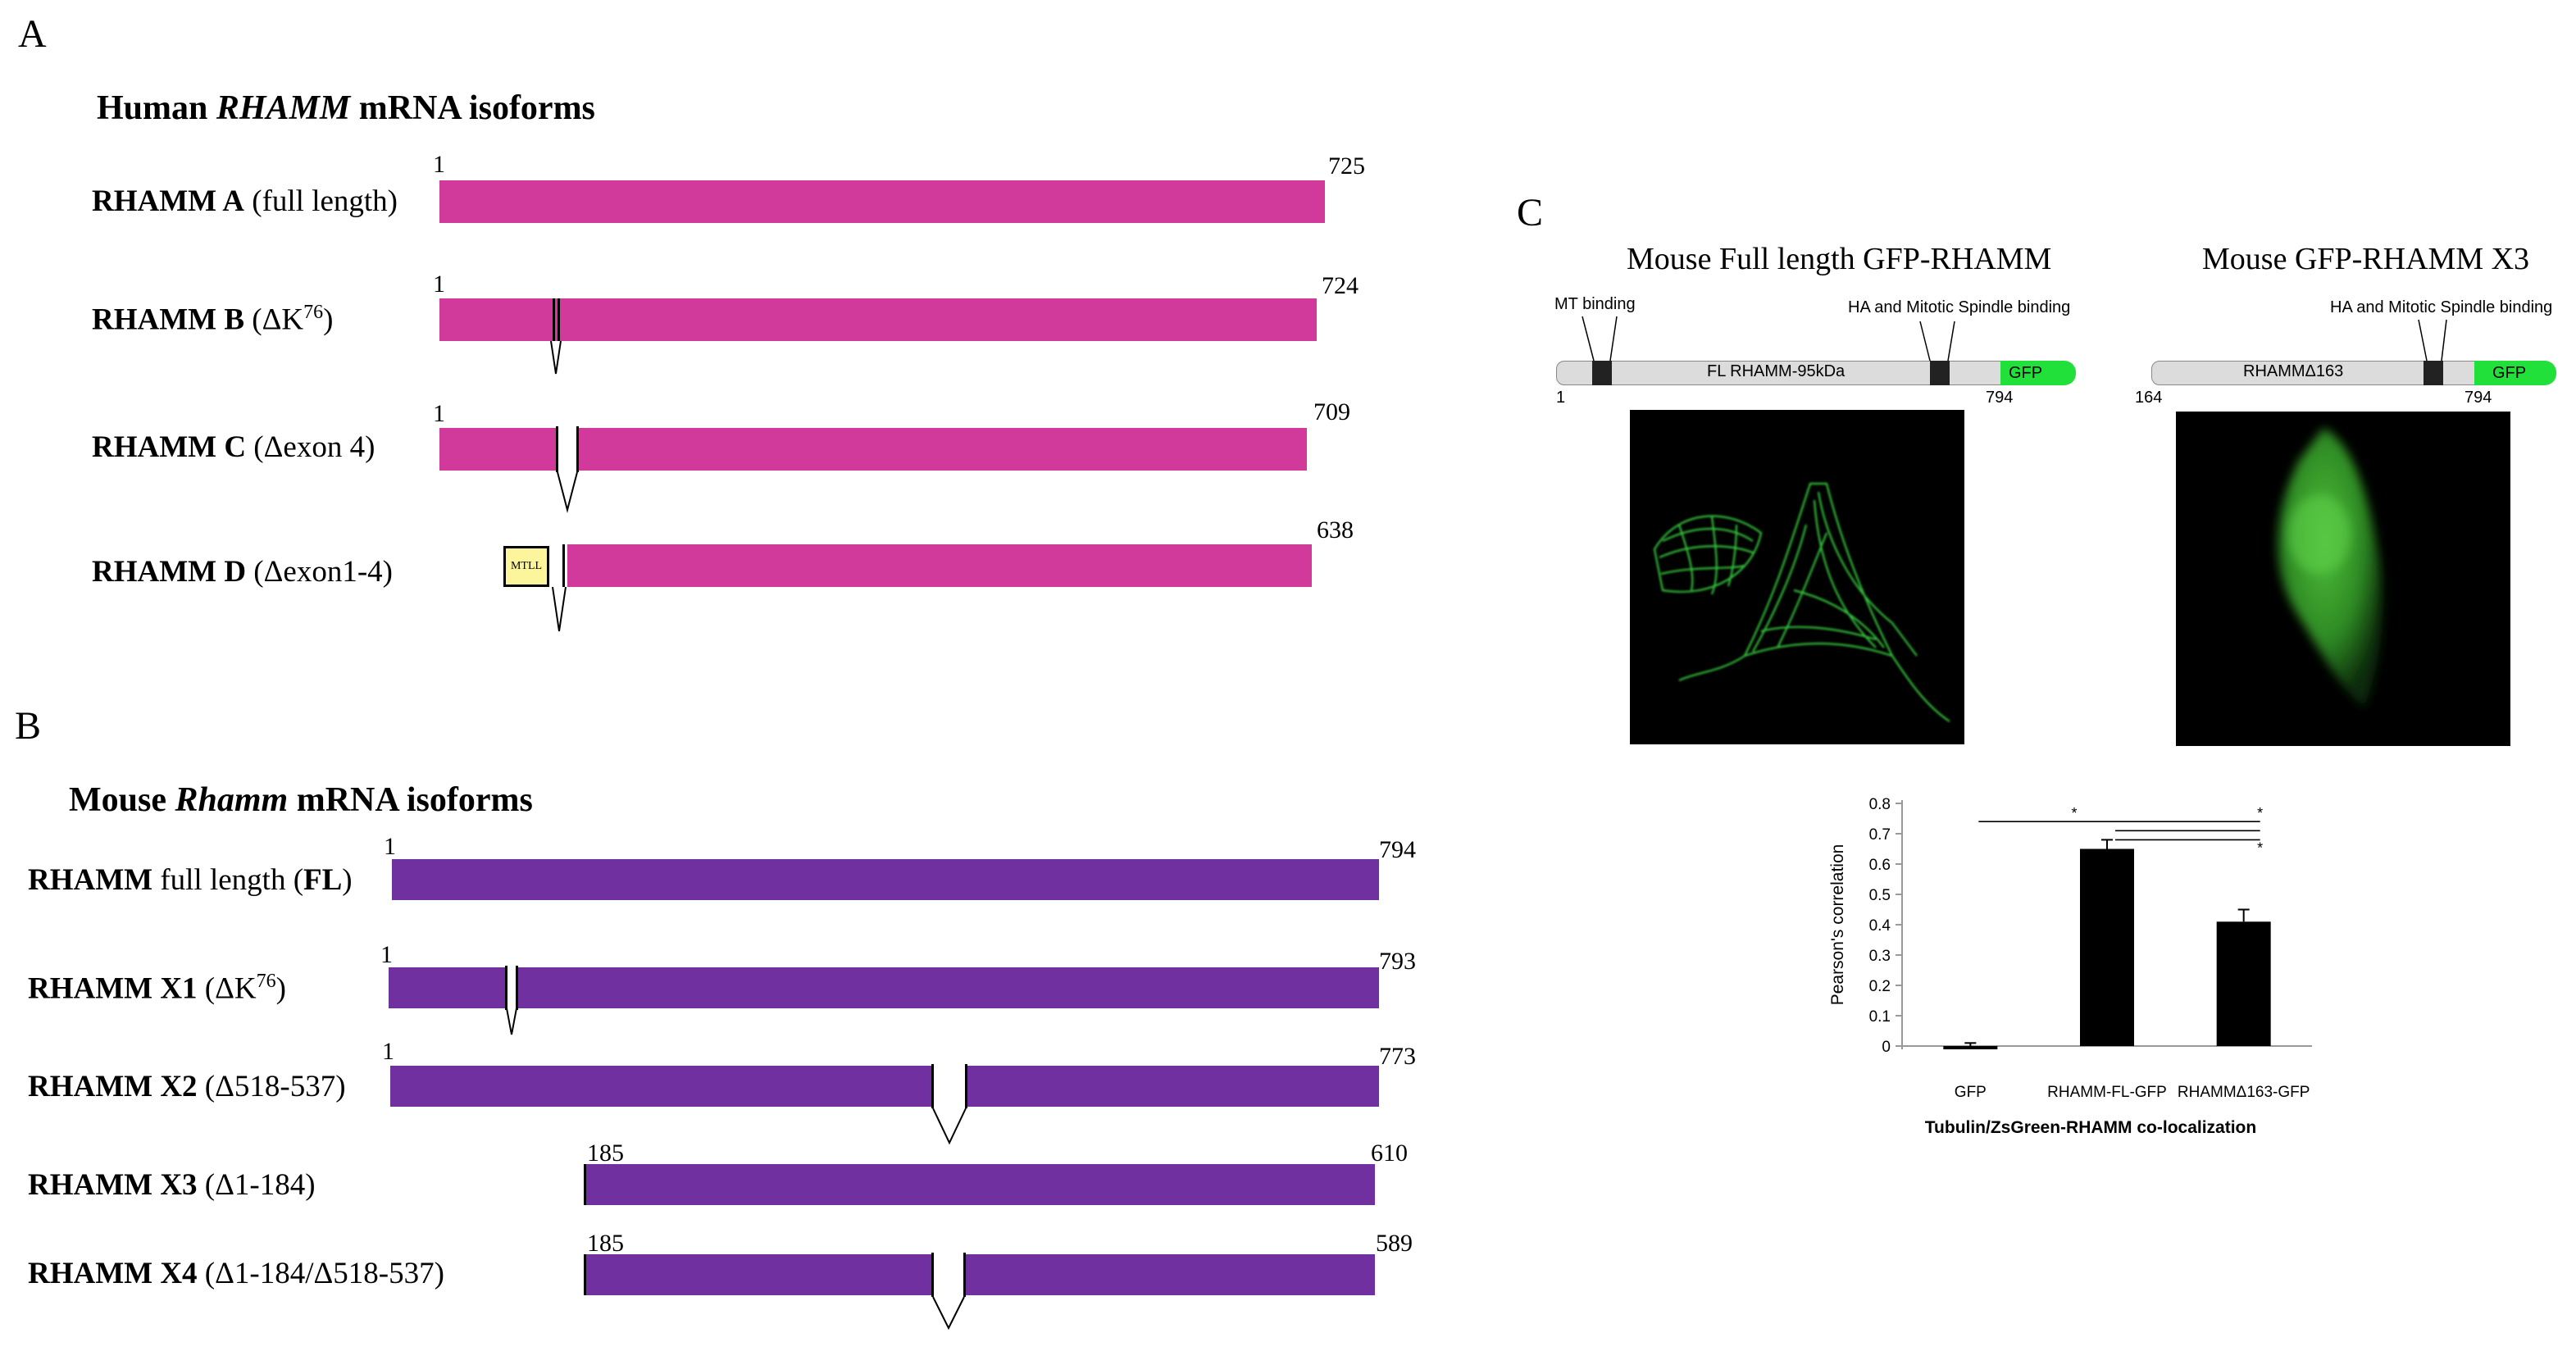 The image size is (2576, 1351). What do you see at coordinates (885, 1086) in the screenshot?
I see `isoform-bar-rhamm-x2` at bounding box center [885, 1086].